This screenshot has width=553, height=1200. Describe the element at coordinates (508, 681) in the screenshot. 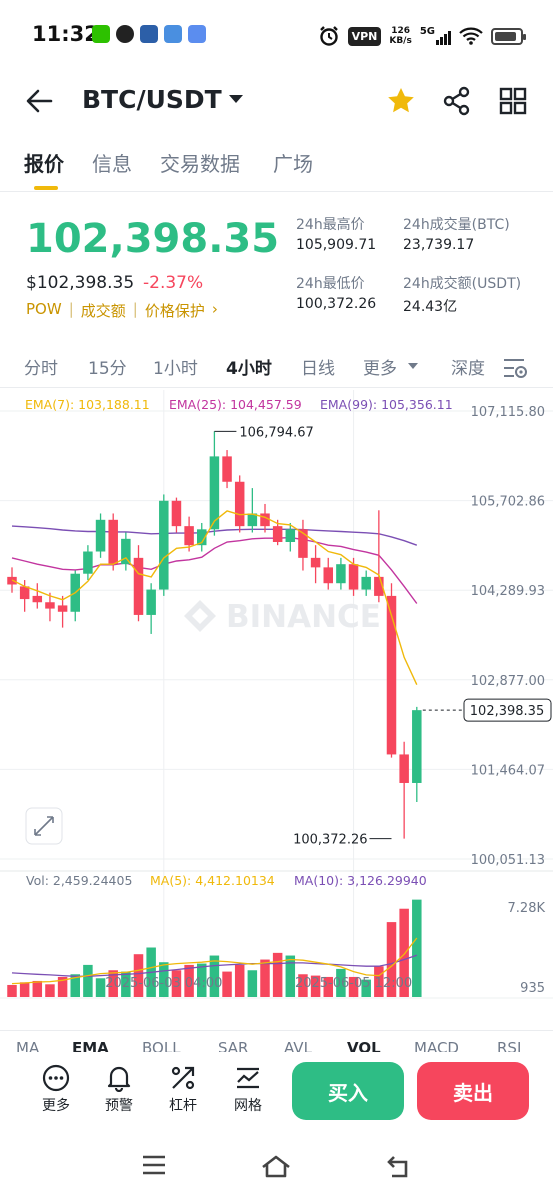

I see `y-axis-tick: 102,877.00` at that location.